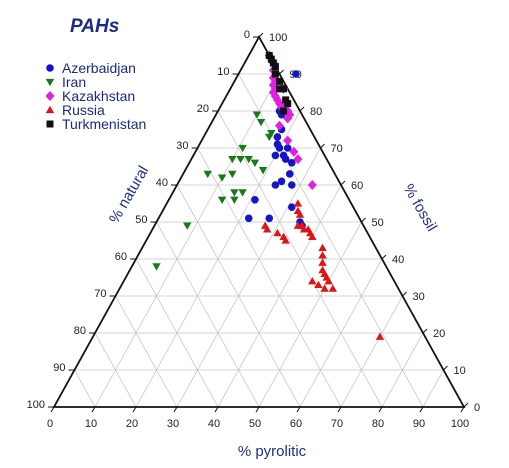 The image size is (509, 468). I want to click on series-turkmenistan, so click(278, 83).